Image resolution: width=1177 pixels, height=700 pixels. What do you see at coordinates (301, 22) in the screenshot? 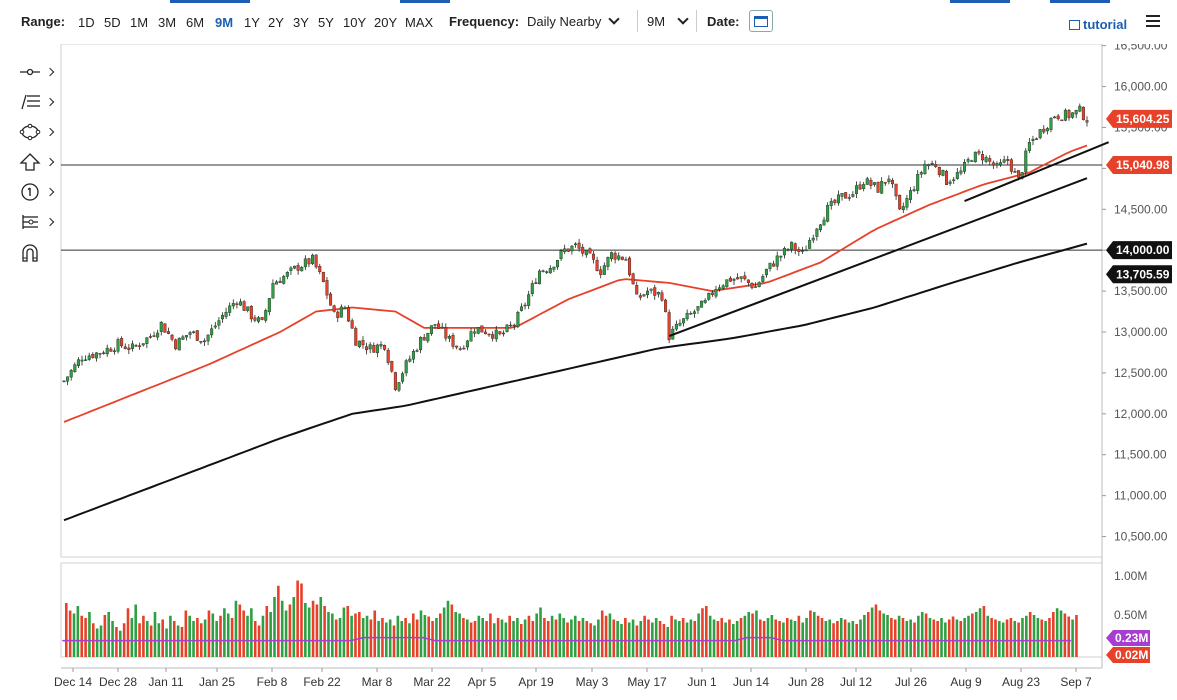
I see `range-3y: 3Y` at bounding box center [301, 22].